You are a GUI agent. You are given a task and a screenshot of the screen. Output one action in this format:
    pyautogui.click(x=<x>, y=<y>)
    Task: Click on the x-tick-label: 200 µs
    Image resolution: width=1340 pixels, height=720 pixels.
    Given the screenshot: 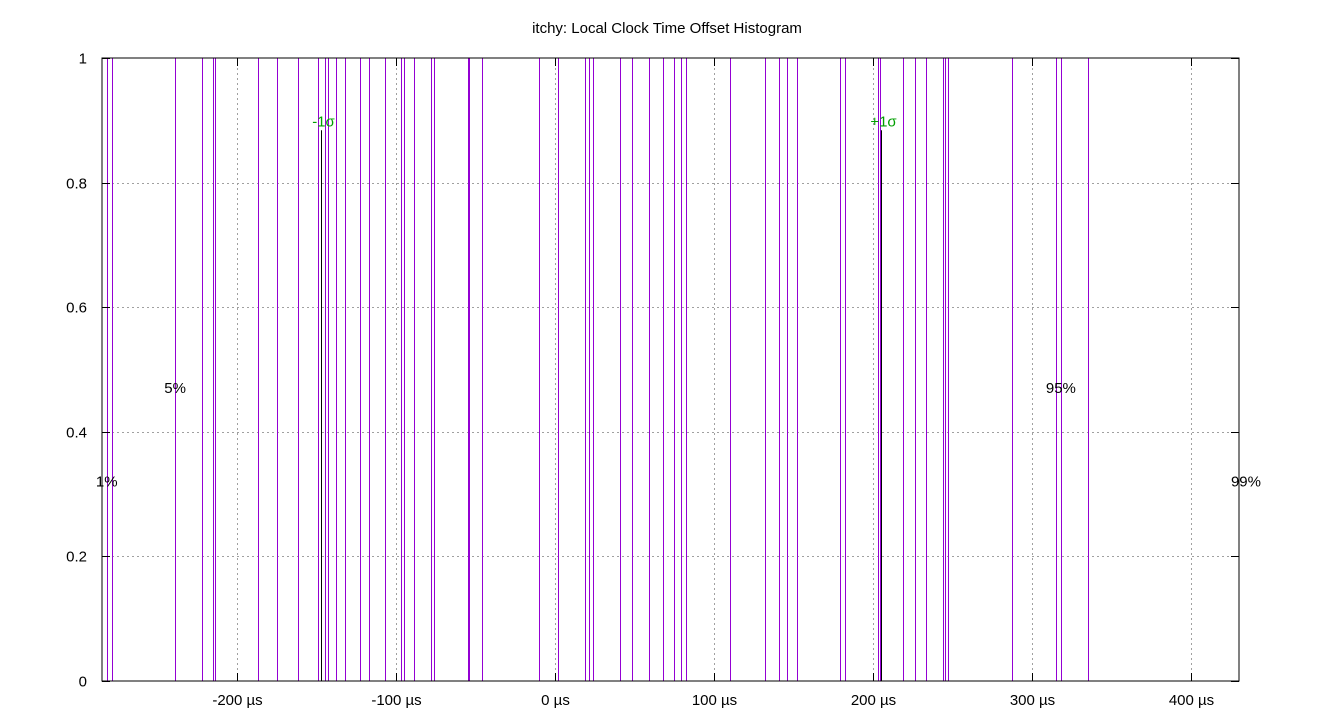 What is the action you would take?
    pyautogui.click(x=873, y=700)
    